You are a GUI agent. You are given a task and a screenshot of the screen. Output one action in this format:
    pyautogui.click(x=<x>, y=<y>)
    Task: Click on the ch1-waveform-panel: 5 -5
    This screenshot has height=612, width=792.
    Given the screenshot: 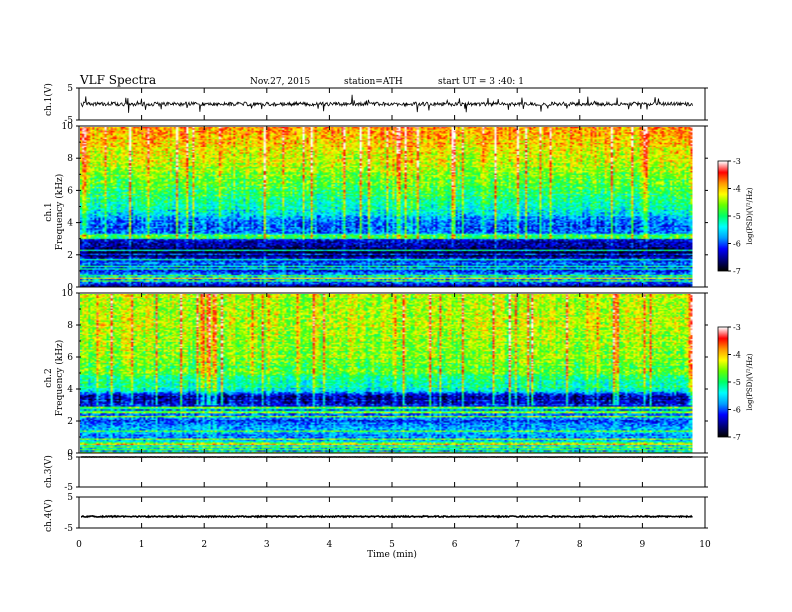 What is the action you would take?
    pyautogui.click(x=386, y=105)
    